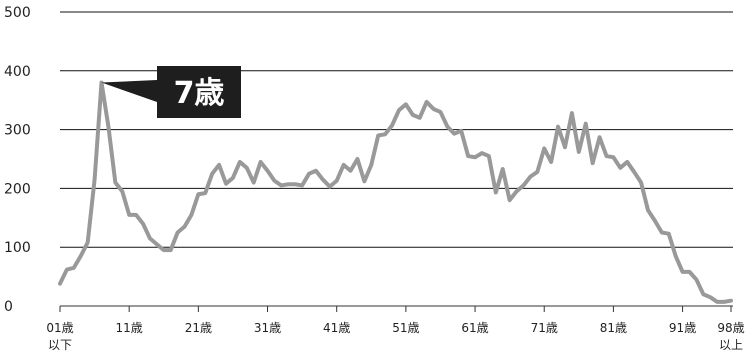 This screenshot has width=755, height=356. What do you see at coordinates (17, 13) in the screenshot?
I see `y-tick-label: 500` at bounding box center [17, 13].